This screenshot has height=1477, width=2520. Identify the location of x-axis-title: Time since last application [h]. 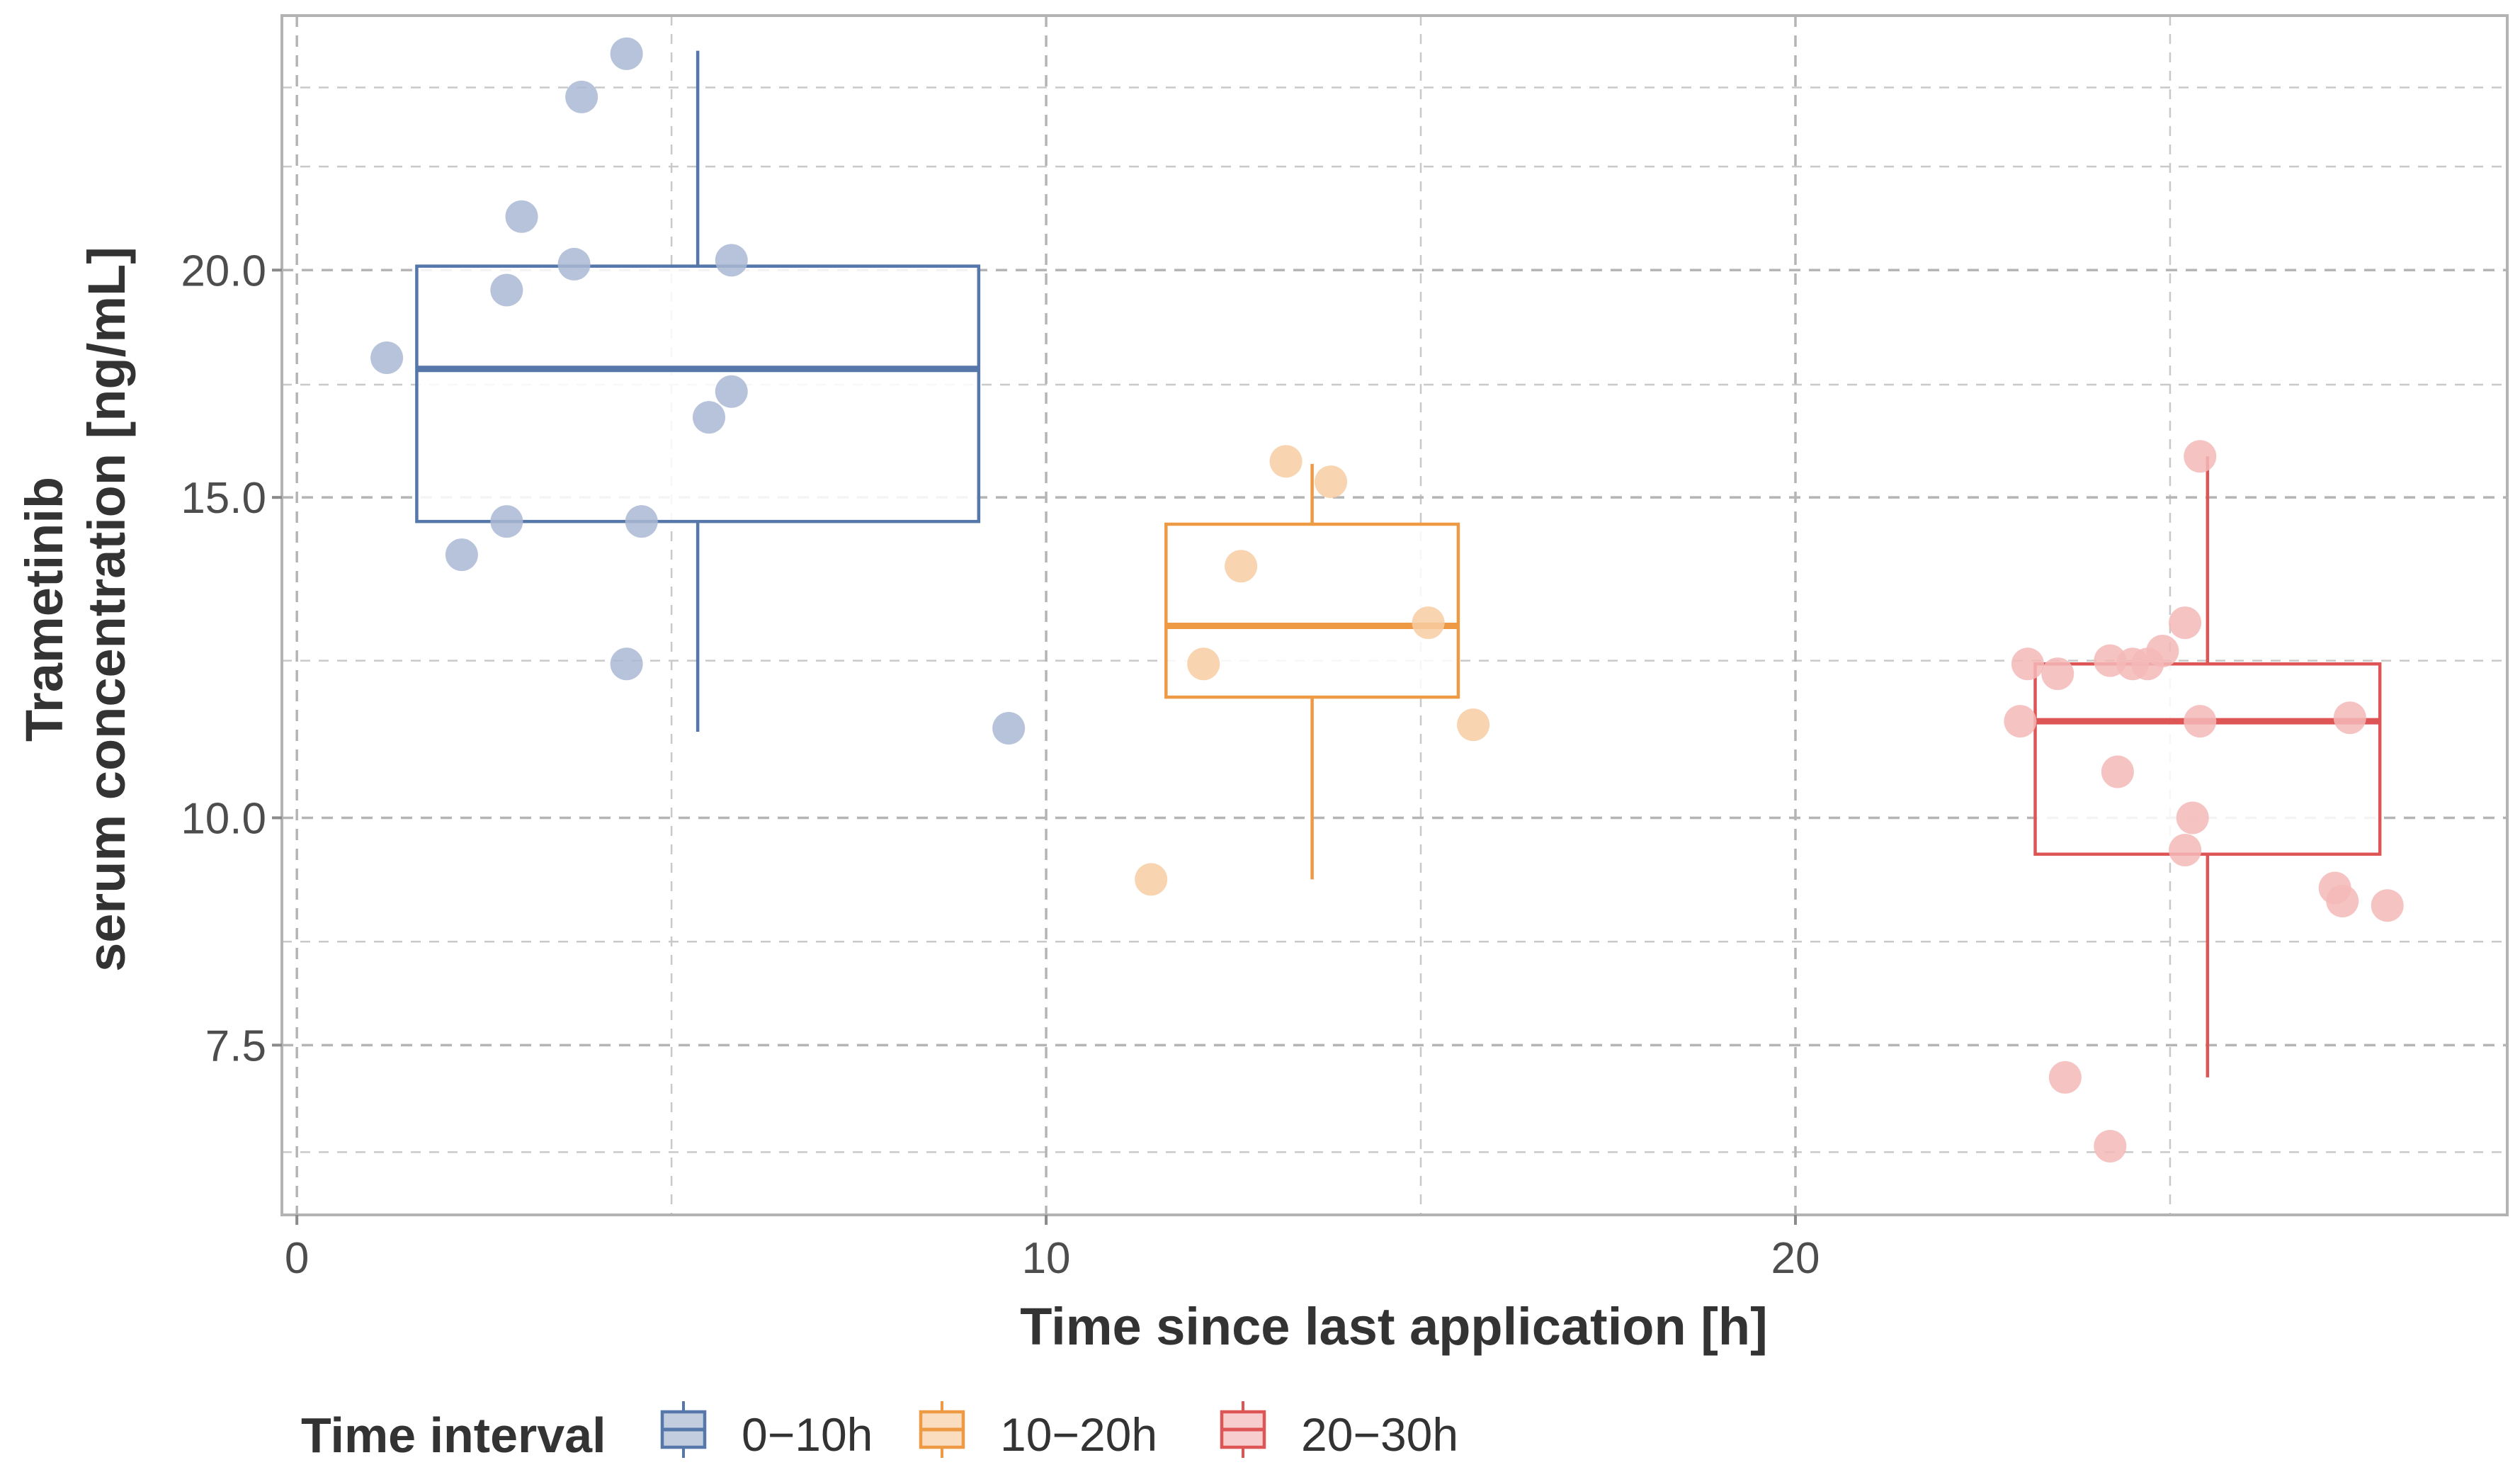
(1394, 1326).